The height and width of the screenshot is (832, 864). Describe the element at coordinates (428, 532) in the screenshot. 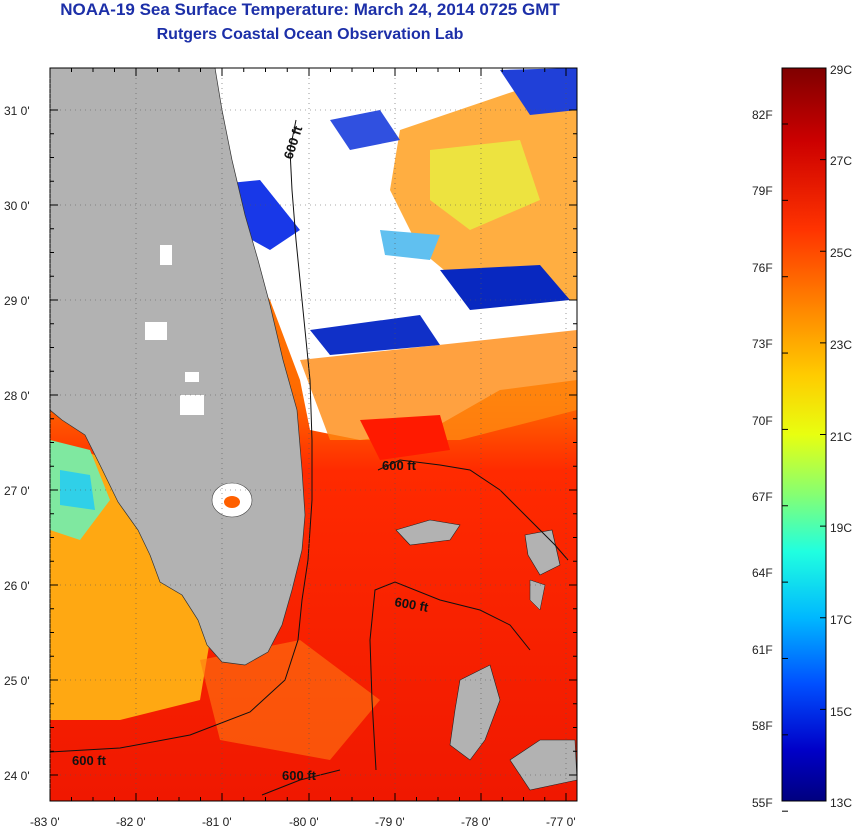

I see `grand-bahama-island` at that location.